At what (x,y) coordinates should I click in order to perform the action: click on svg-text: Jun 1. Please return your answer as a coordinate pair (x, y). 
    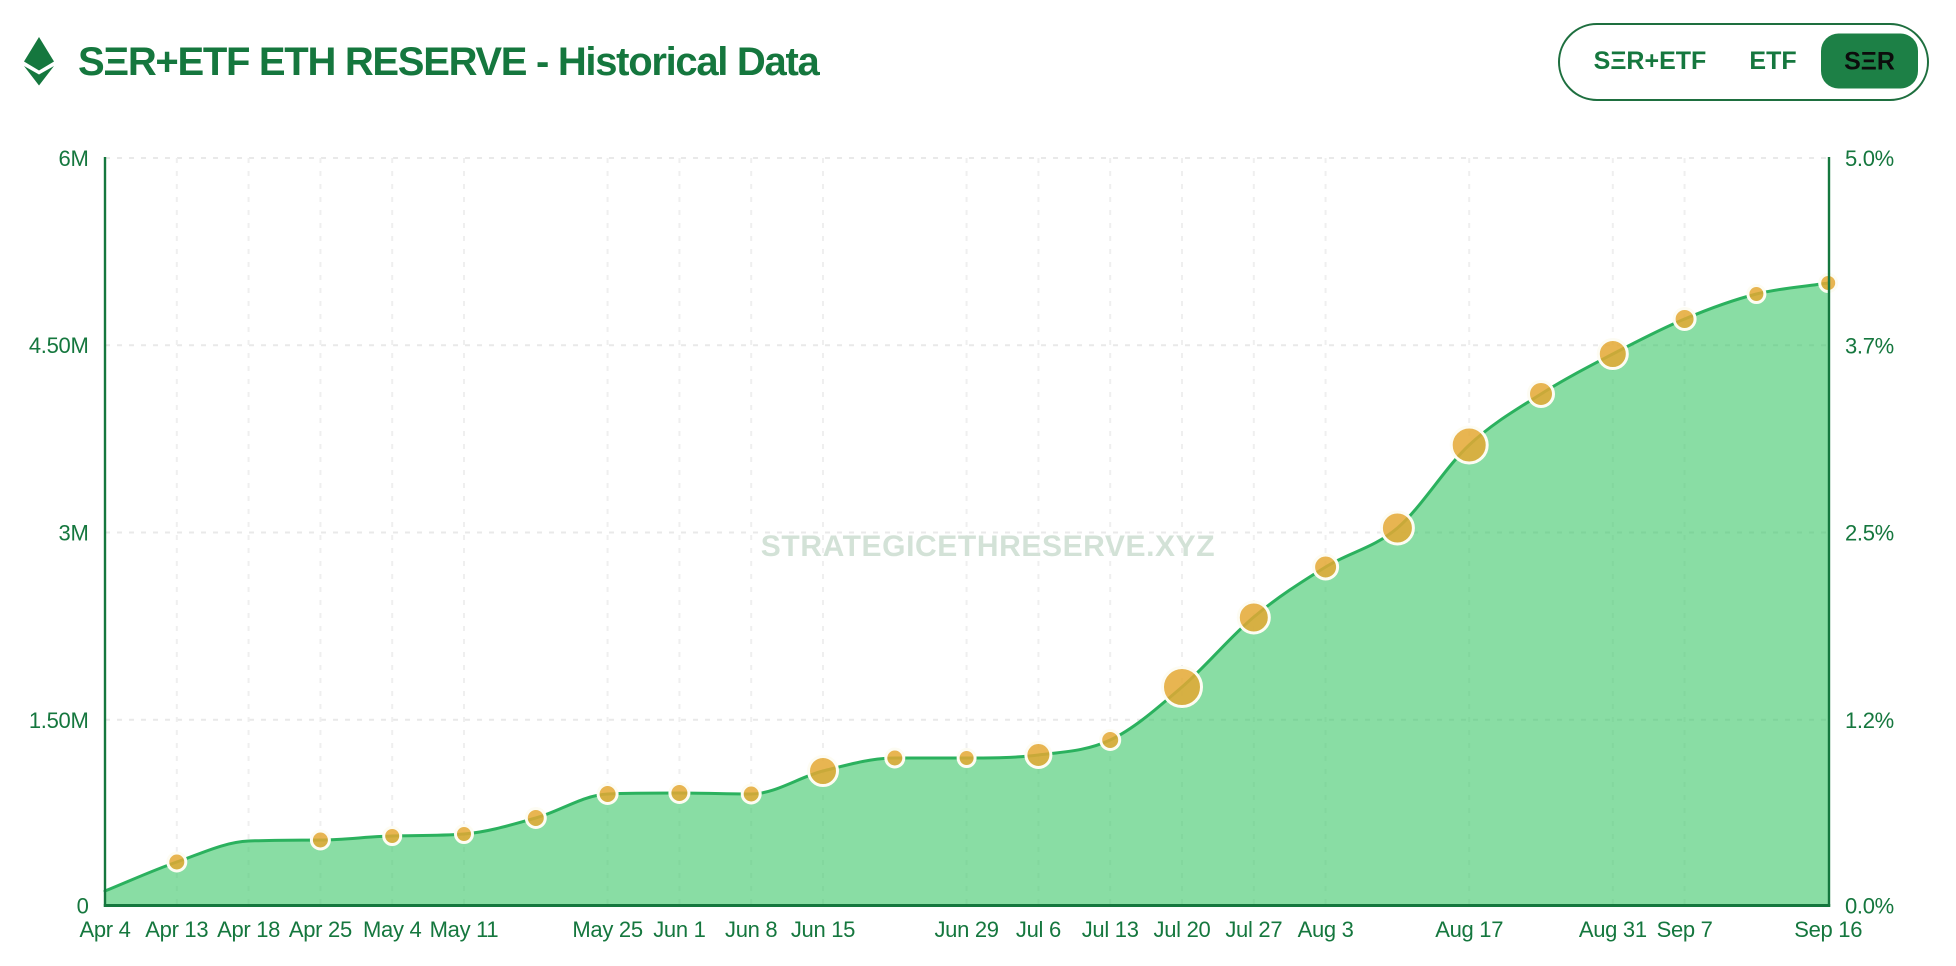
    Looking at the image, I should click on (679, 929).